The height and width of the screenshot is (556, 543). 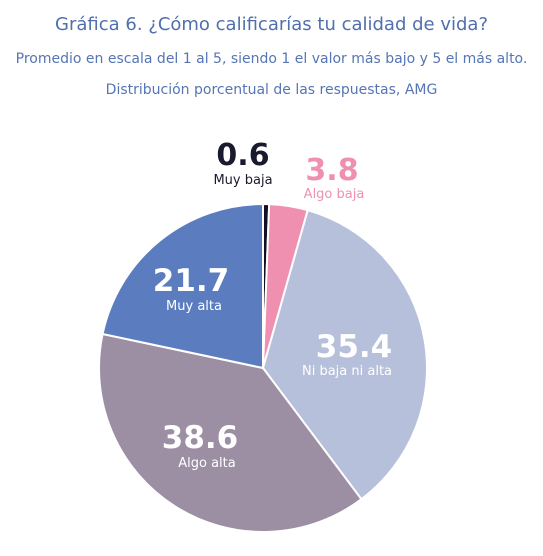 What do you see at coordinates (331, 170) in the screenshot?
I see `data-label-value-algo-baja: 3.8` at bounding box center [331, 170].